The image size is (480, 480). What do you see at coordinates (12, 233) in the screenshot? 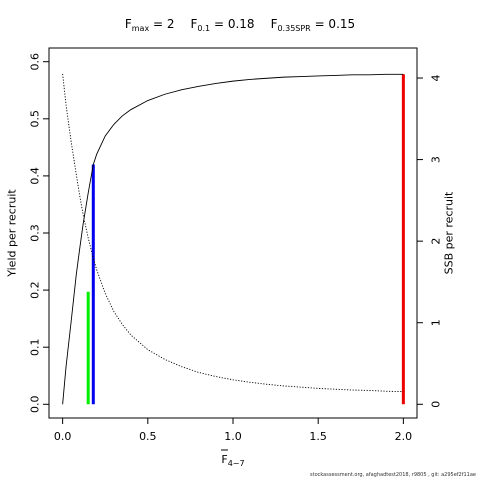
I see `y-axis-left-title: Yield per recruit` at bounding box center [12, 233].